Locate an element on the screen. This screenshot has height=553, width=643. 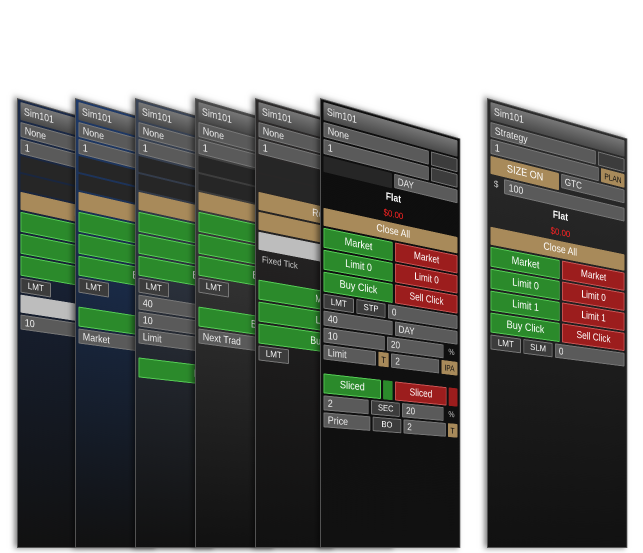
small-control: STP is located at coordinates (371, 308).